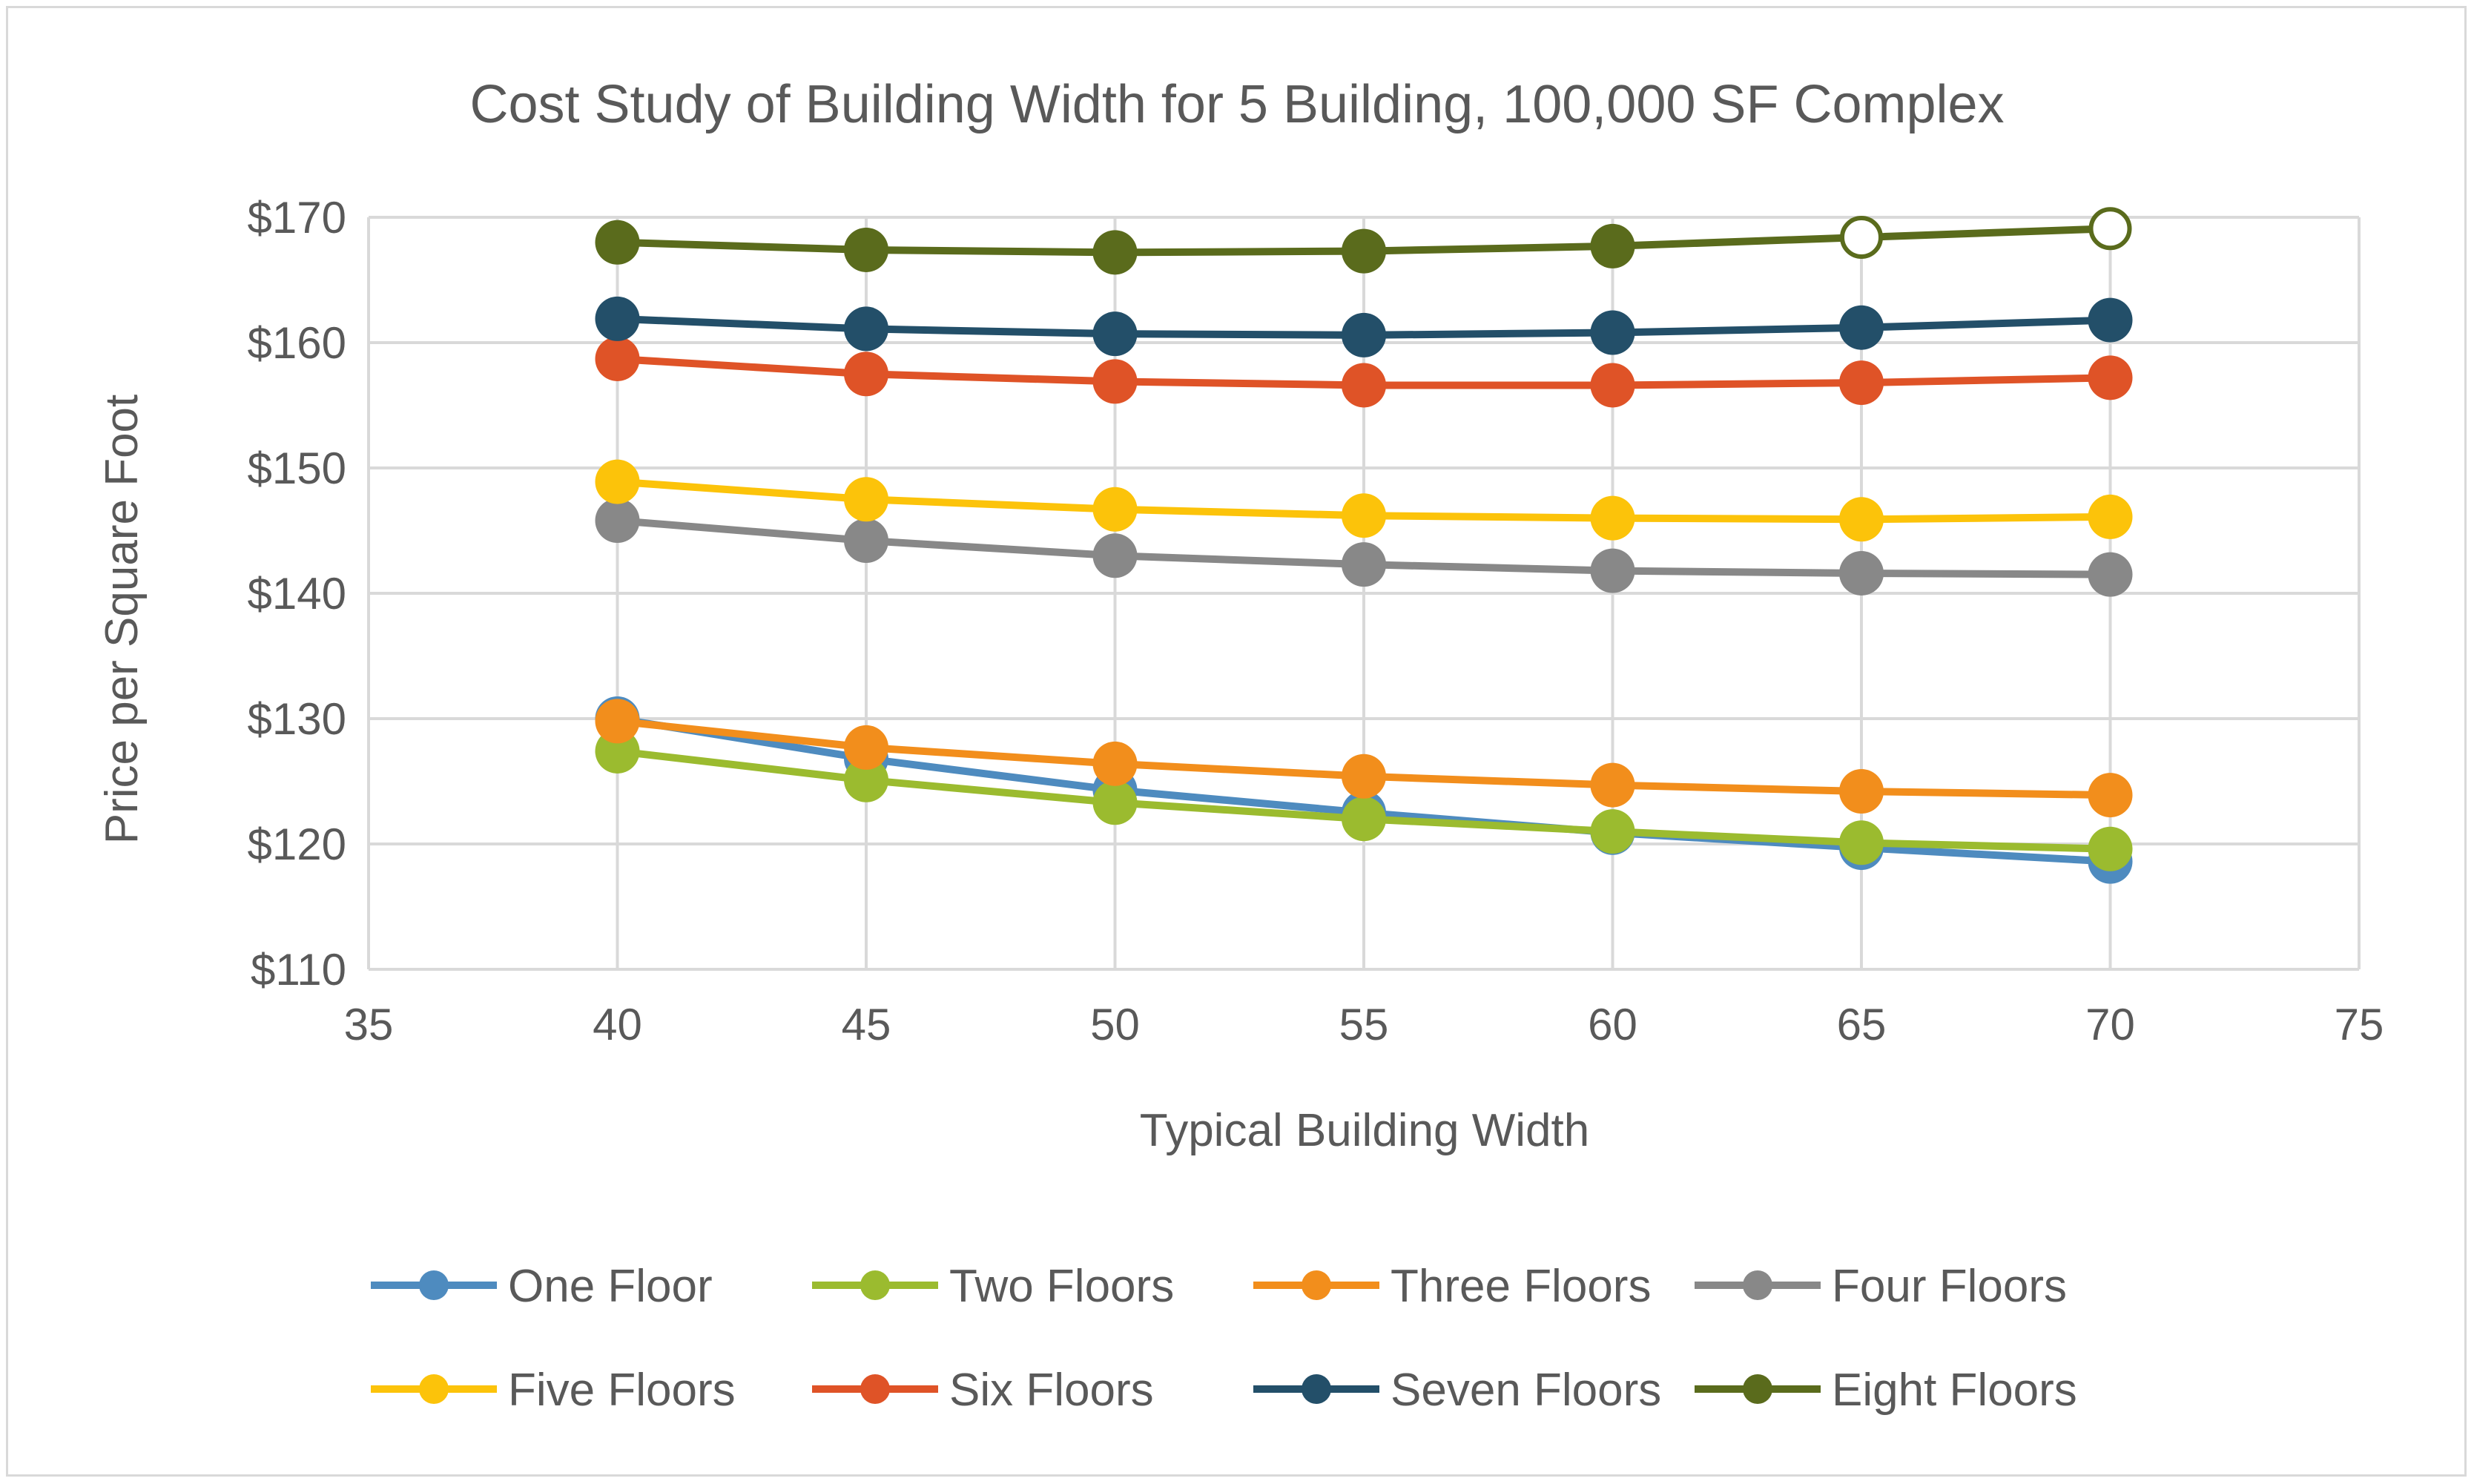  Describe the element at coordinates (1521, 1286) in the screenshot. I see `legend-label: Three Floors` at that location.